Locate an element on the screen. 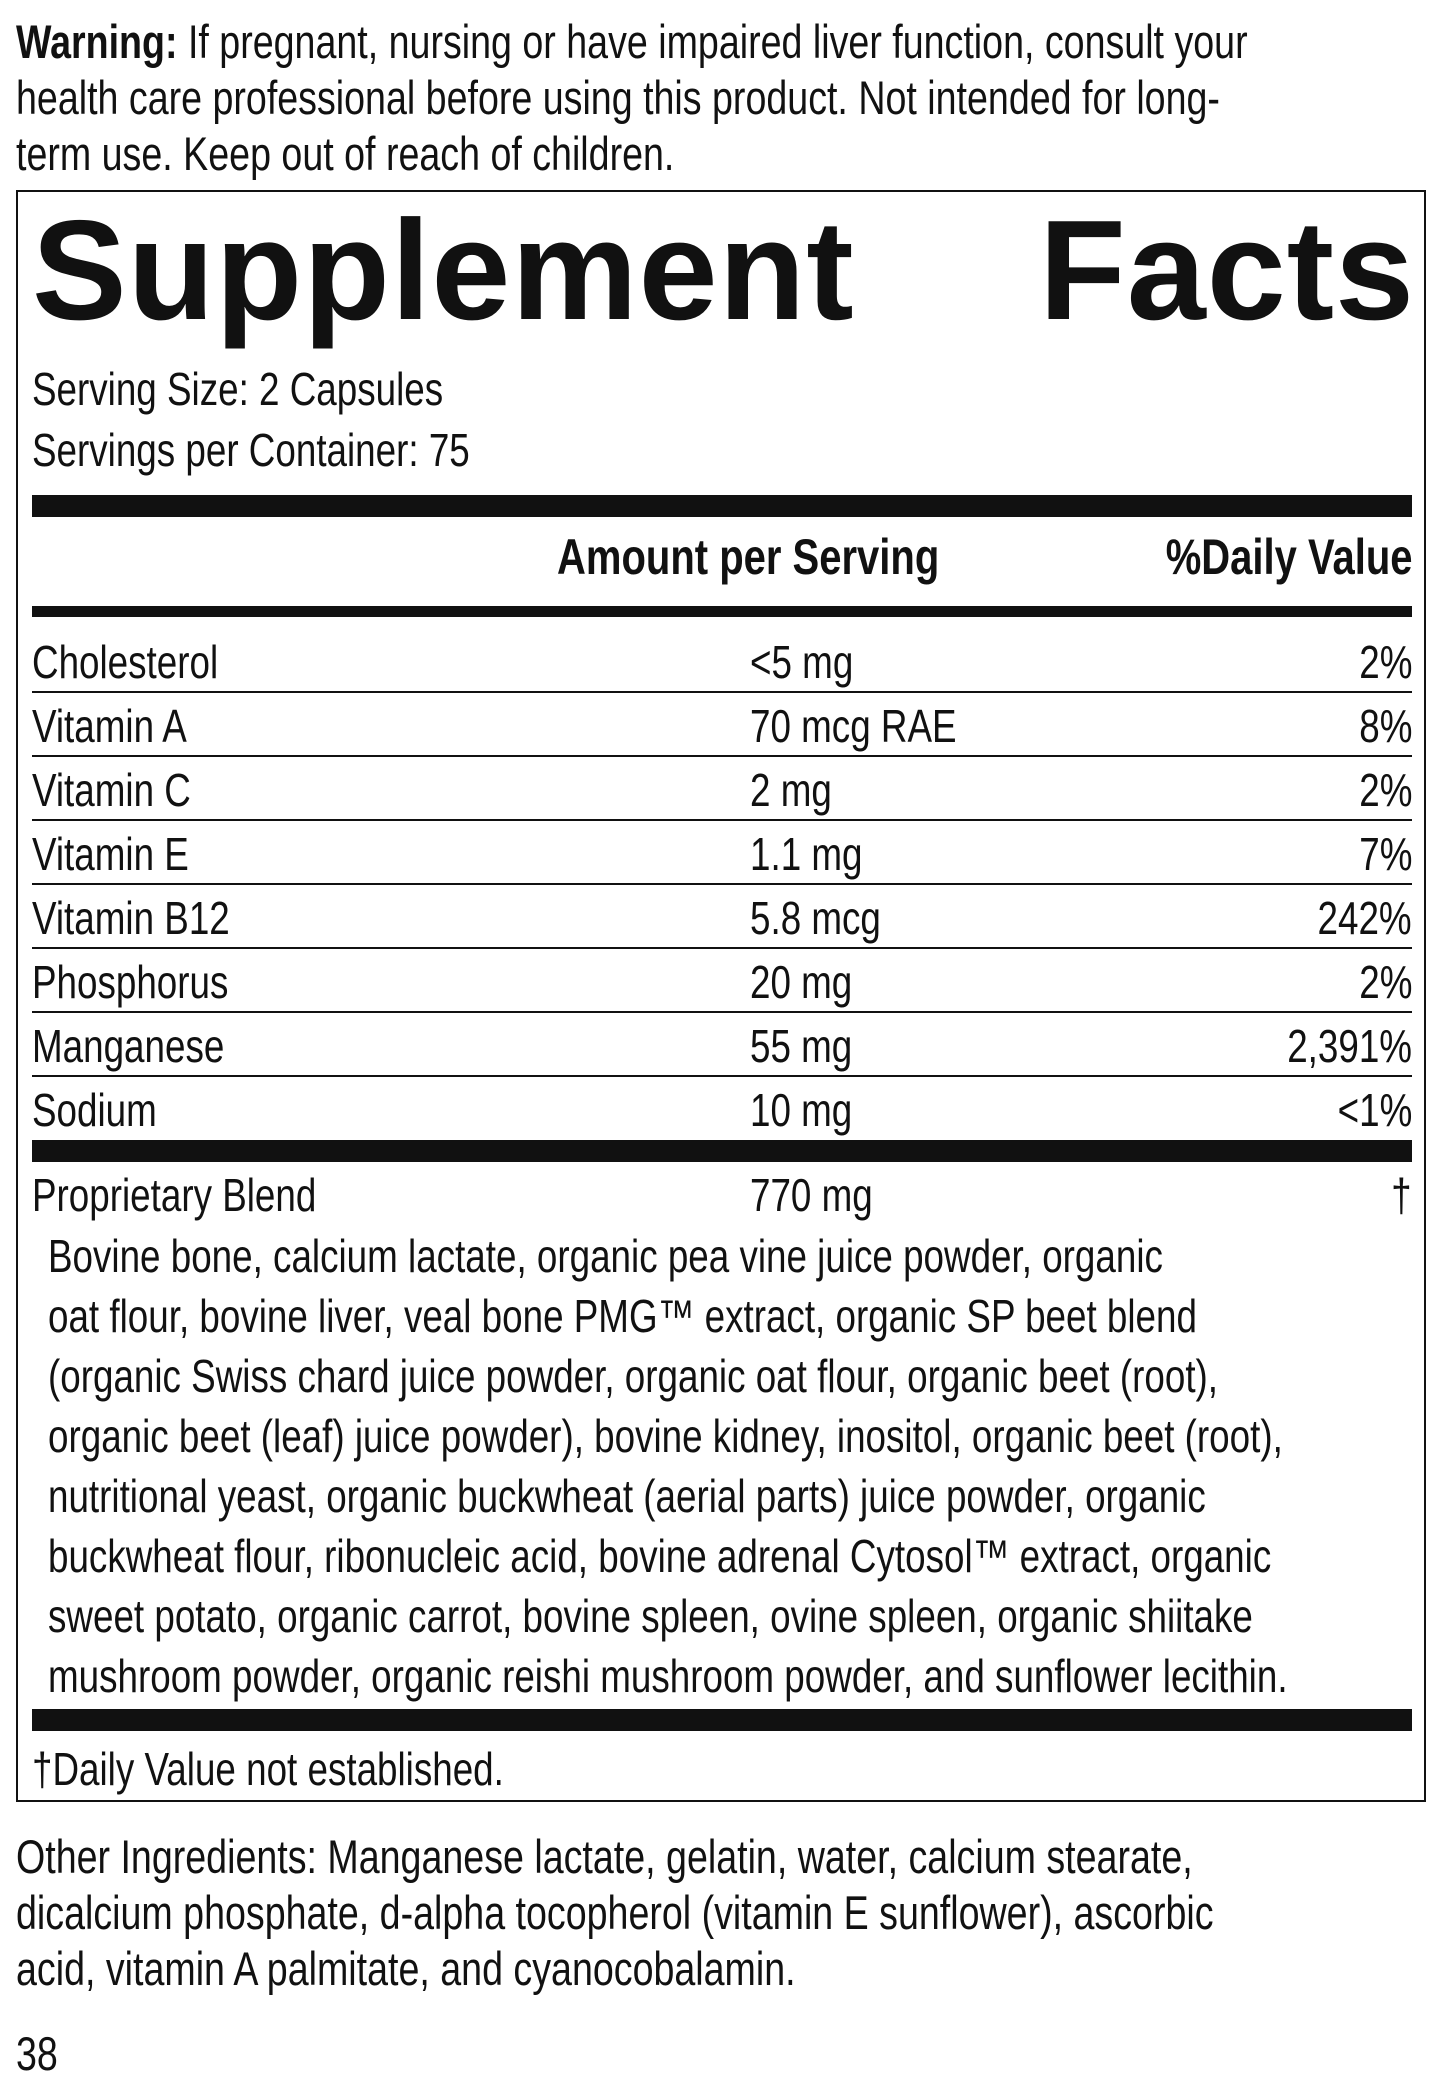 The width and height of the screenshot is (1445, 2093). page-number: 38 is located at coordinates (37, 2053).